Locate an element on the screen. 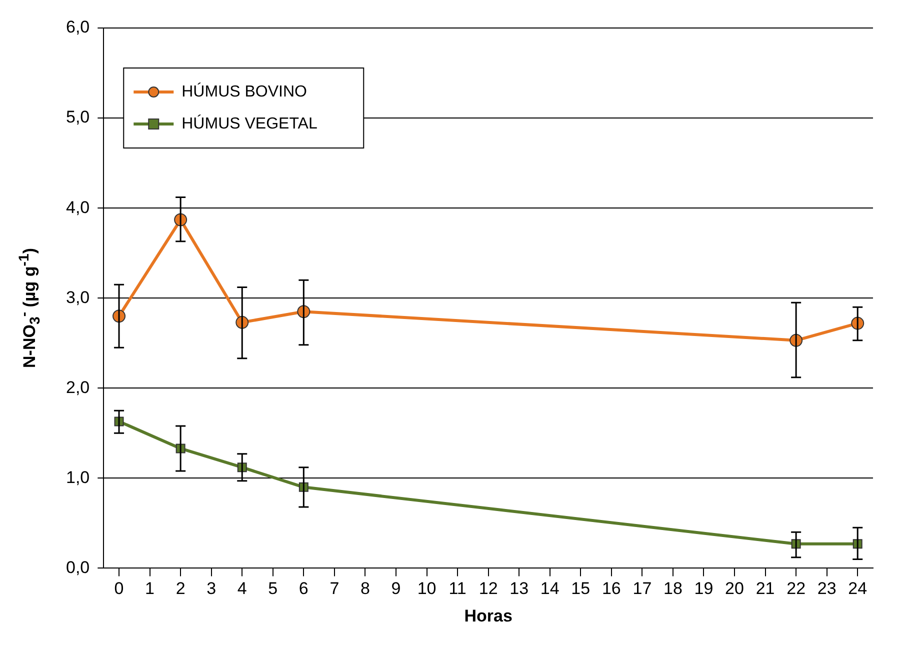  x-tick-label: 8 is located at coordinates (365, 588).